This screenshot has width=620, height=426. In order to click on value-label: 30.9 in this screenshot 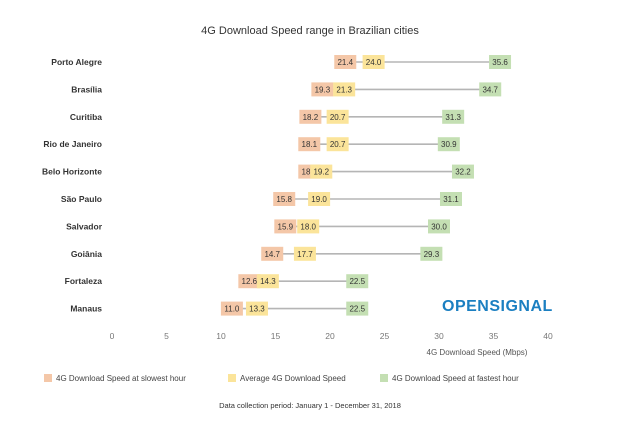, I will do `click(449, 144)`.